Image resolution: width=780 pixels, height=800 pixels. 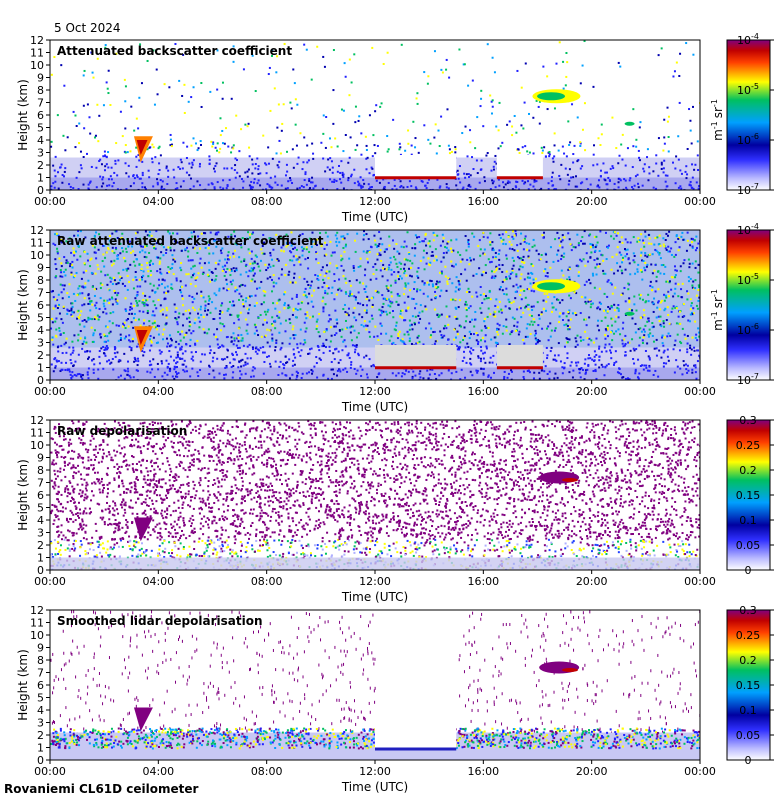 I want to click on x-tick-label: 08:00, so click(x=267, y=771).